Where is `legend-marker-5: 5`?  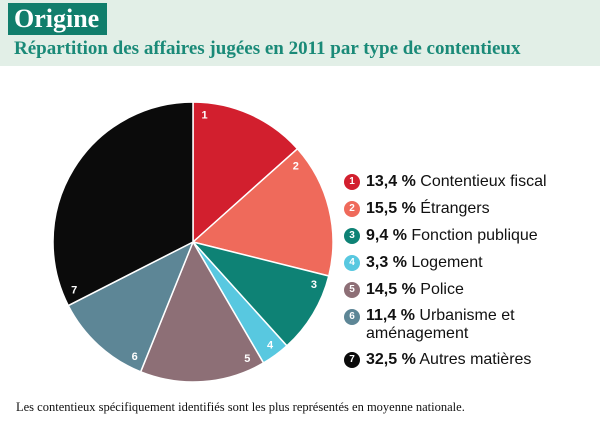
legend-marker-5: 5 is located at coordinates (352, 290).